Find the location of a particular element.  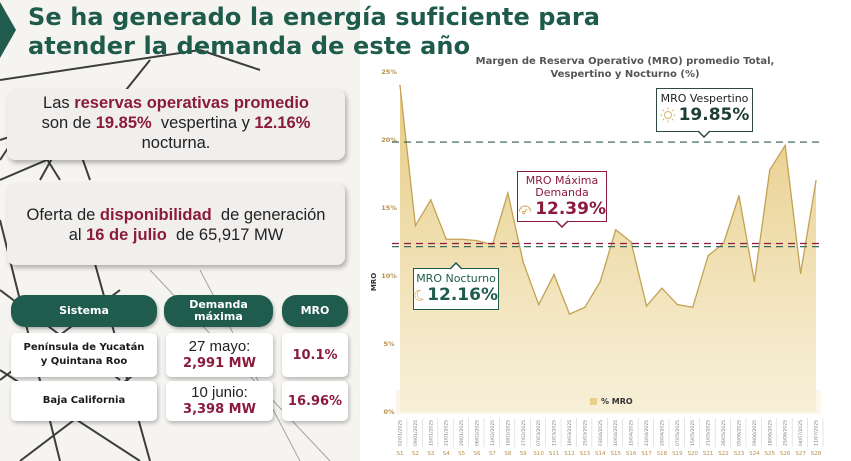

x-date-label: 11/07/2025 is located at coordinates (817, 433).